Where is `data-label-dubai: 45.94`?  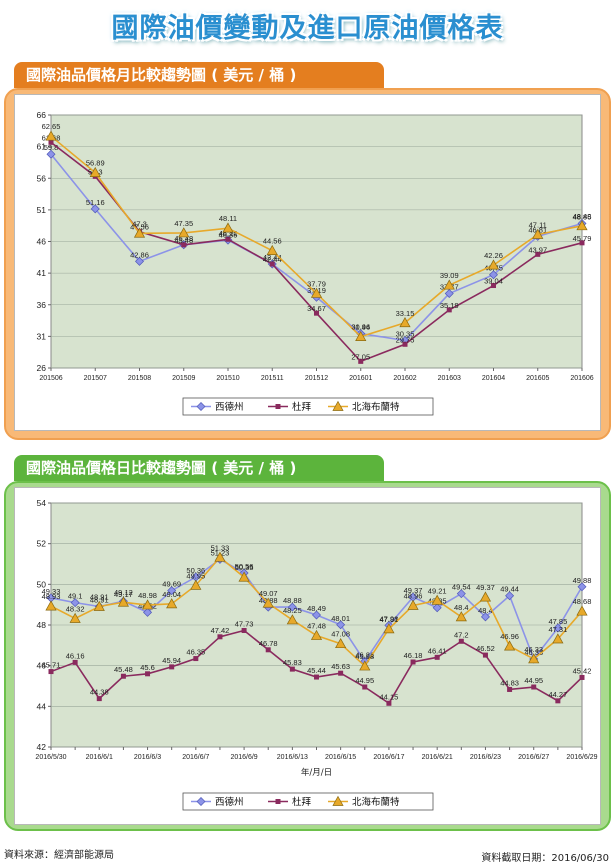
data-label-dubai: 45.94 is located at coordinates (171, 660).